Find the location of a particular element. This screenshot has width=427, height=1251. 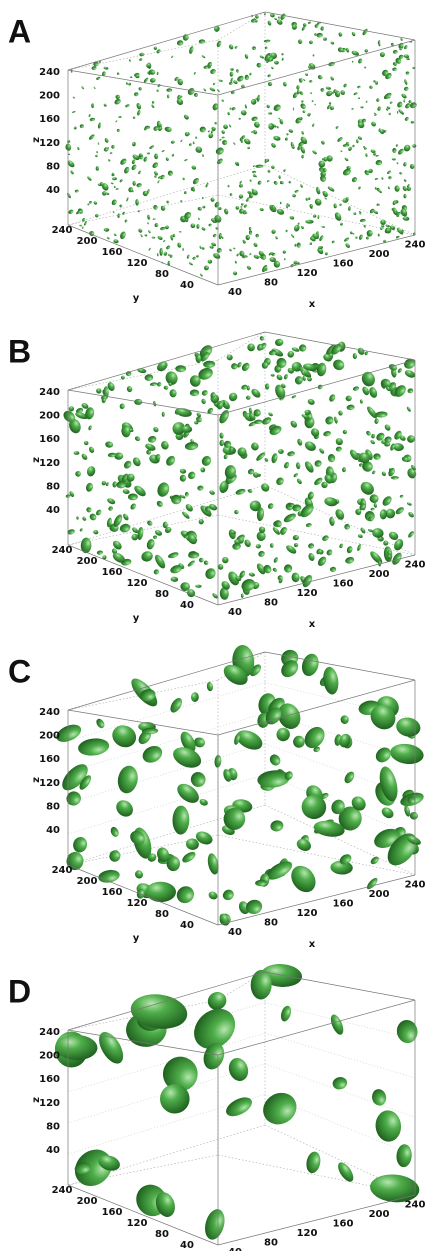

z-tick-label: 120 is located at coordinates (49, 1103).